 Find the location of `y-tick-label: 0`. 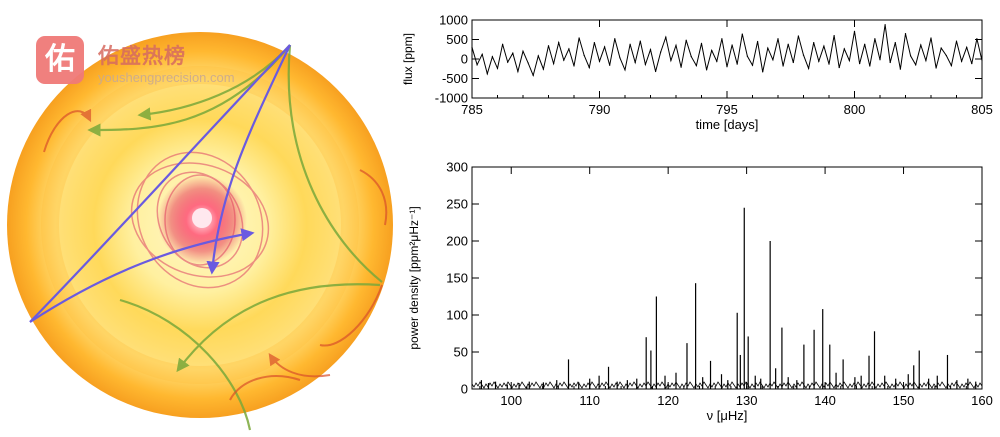

y-tick-label: 0 is located at coordinates (464, 59).